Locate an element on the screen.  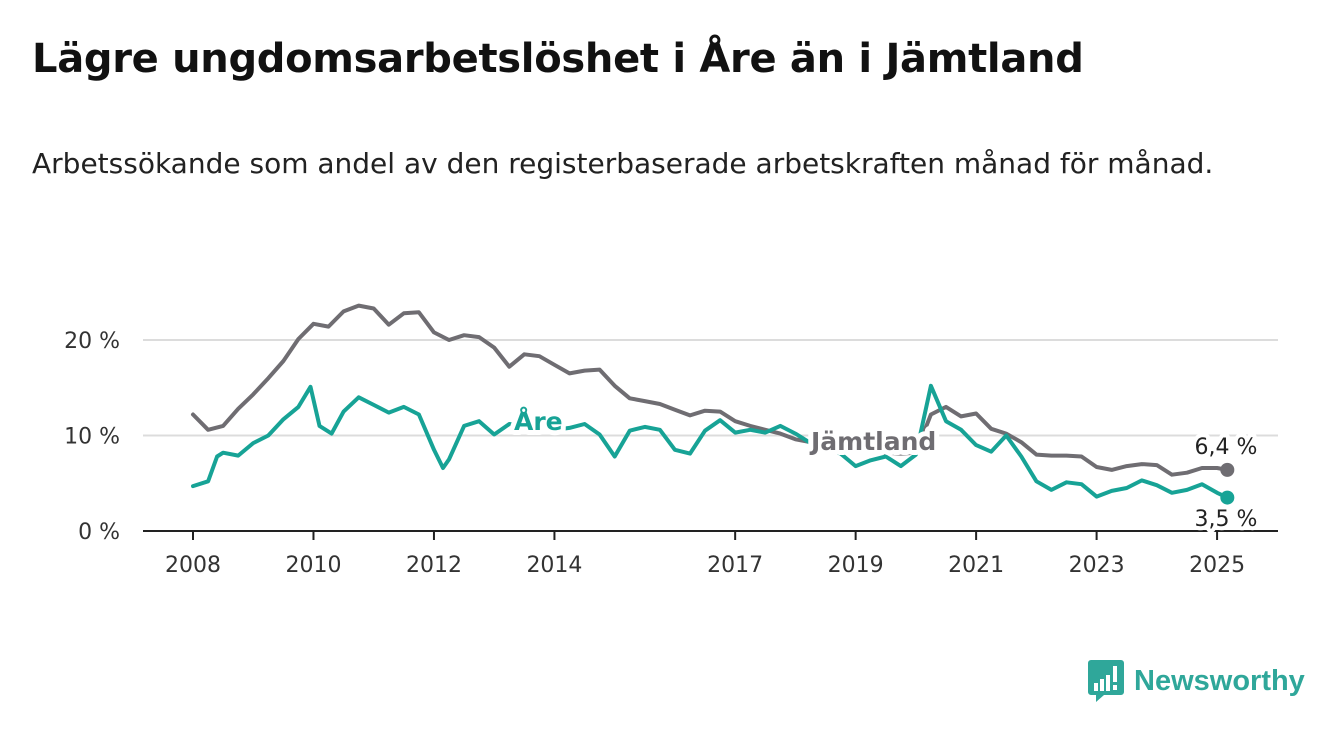
y-tick-label: 0 % is located at coordinates (99, 532).